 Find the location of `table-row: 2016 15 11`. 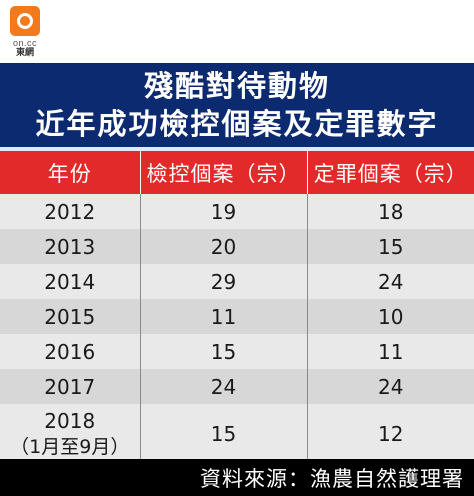

table-row: 2016 15 11 is located at coordinates (237, 351).